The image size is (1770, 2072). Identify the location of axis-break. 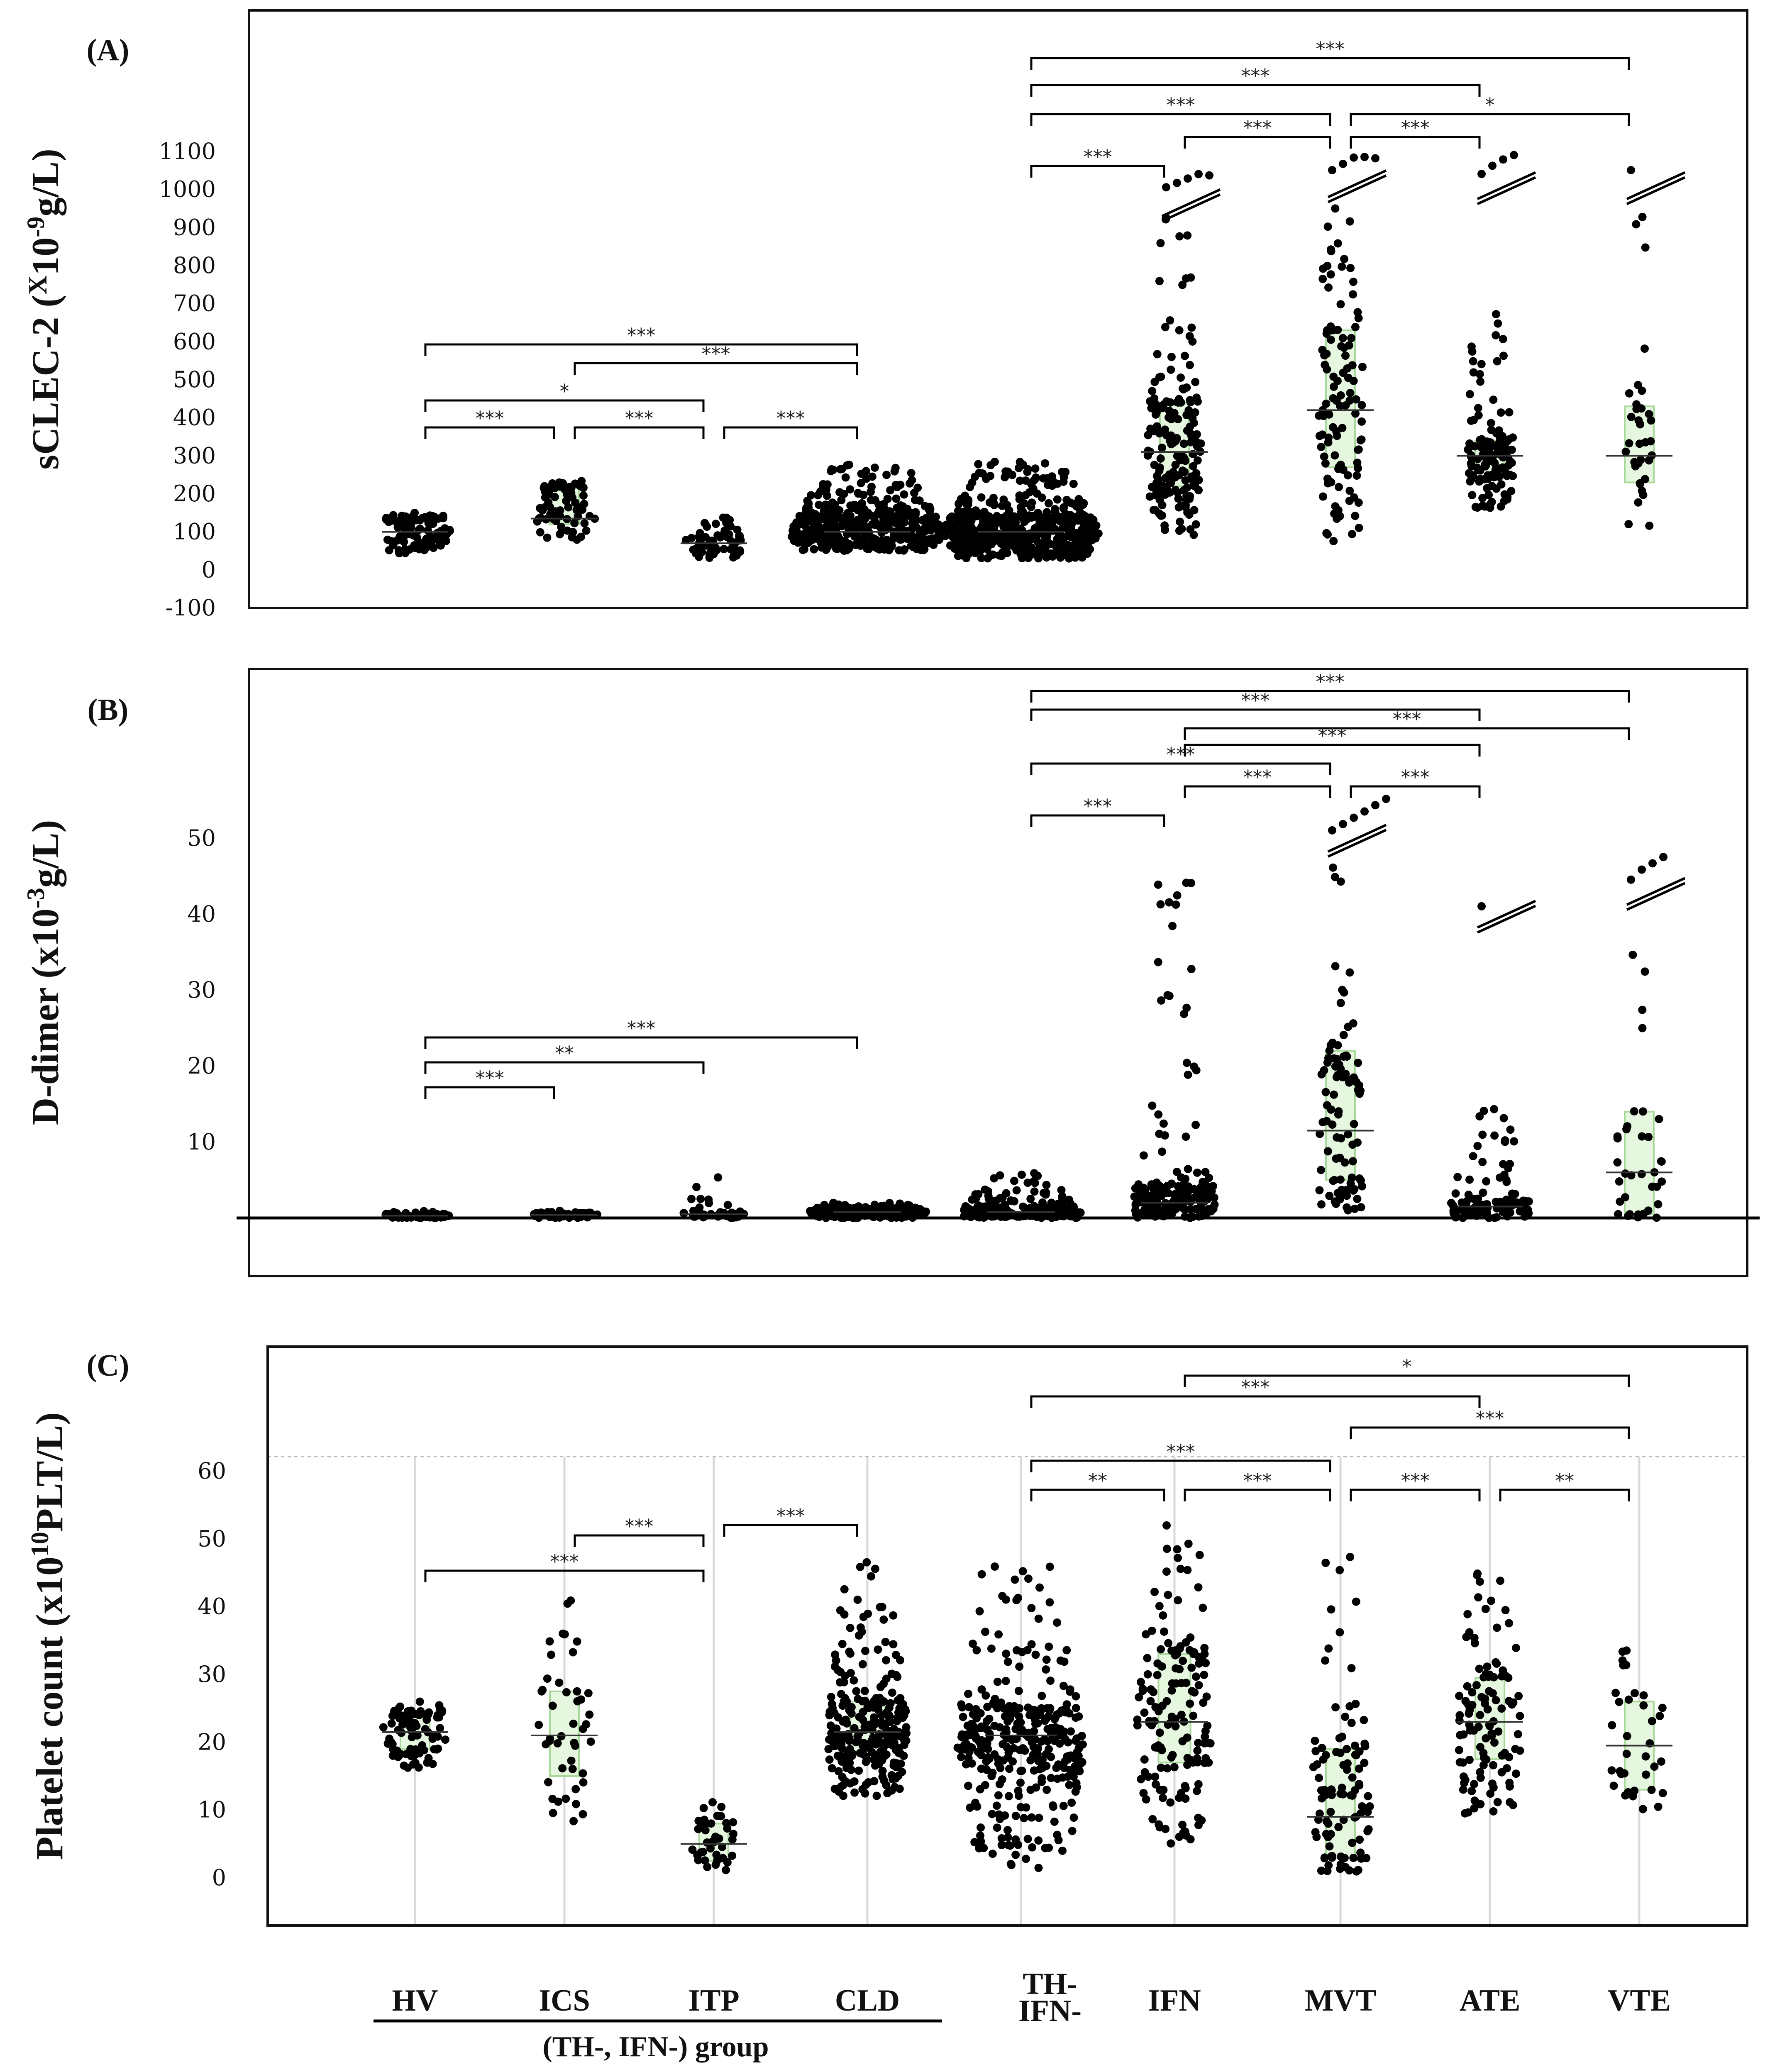
(1656, 882).